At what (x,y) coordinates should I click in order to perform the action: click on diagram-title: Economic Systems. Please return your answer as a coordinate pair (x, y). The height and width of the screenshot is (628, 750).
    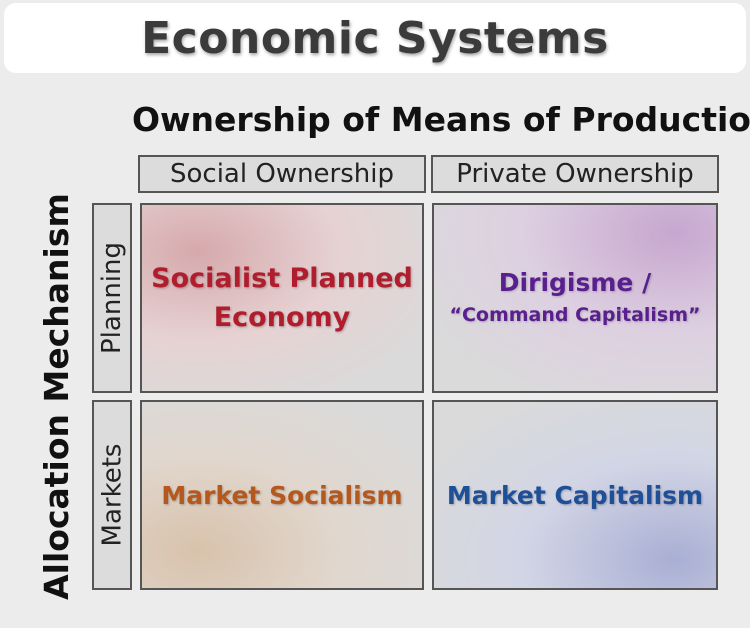
    Looking at the image, I should click on (375, 38).